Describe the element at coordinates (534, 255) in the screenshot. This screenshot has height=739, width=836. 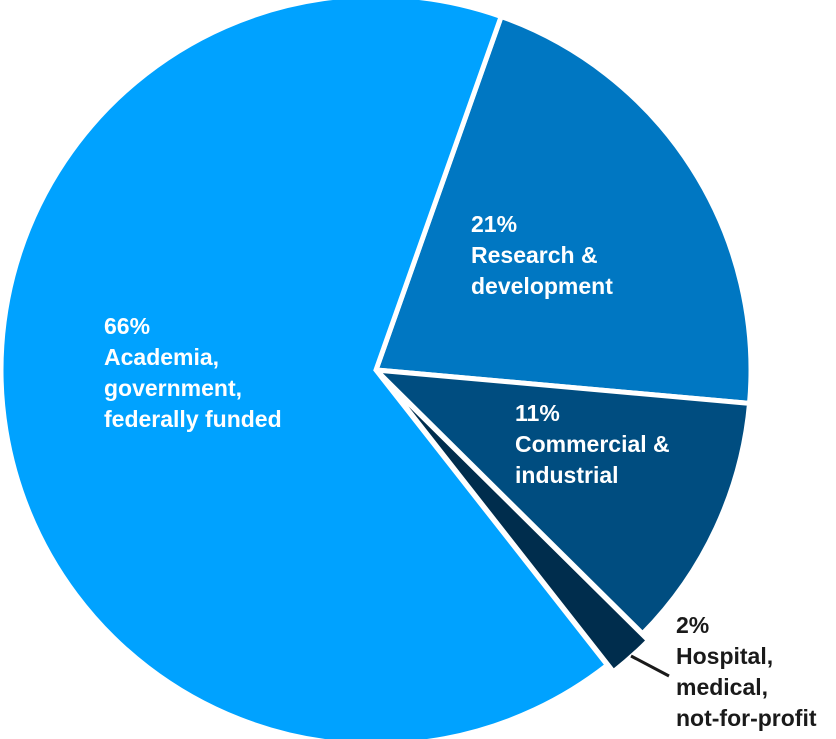
I see `label-research-line-1: Research &` at that location.